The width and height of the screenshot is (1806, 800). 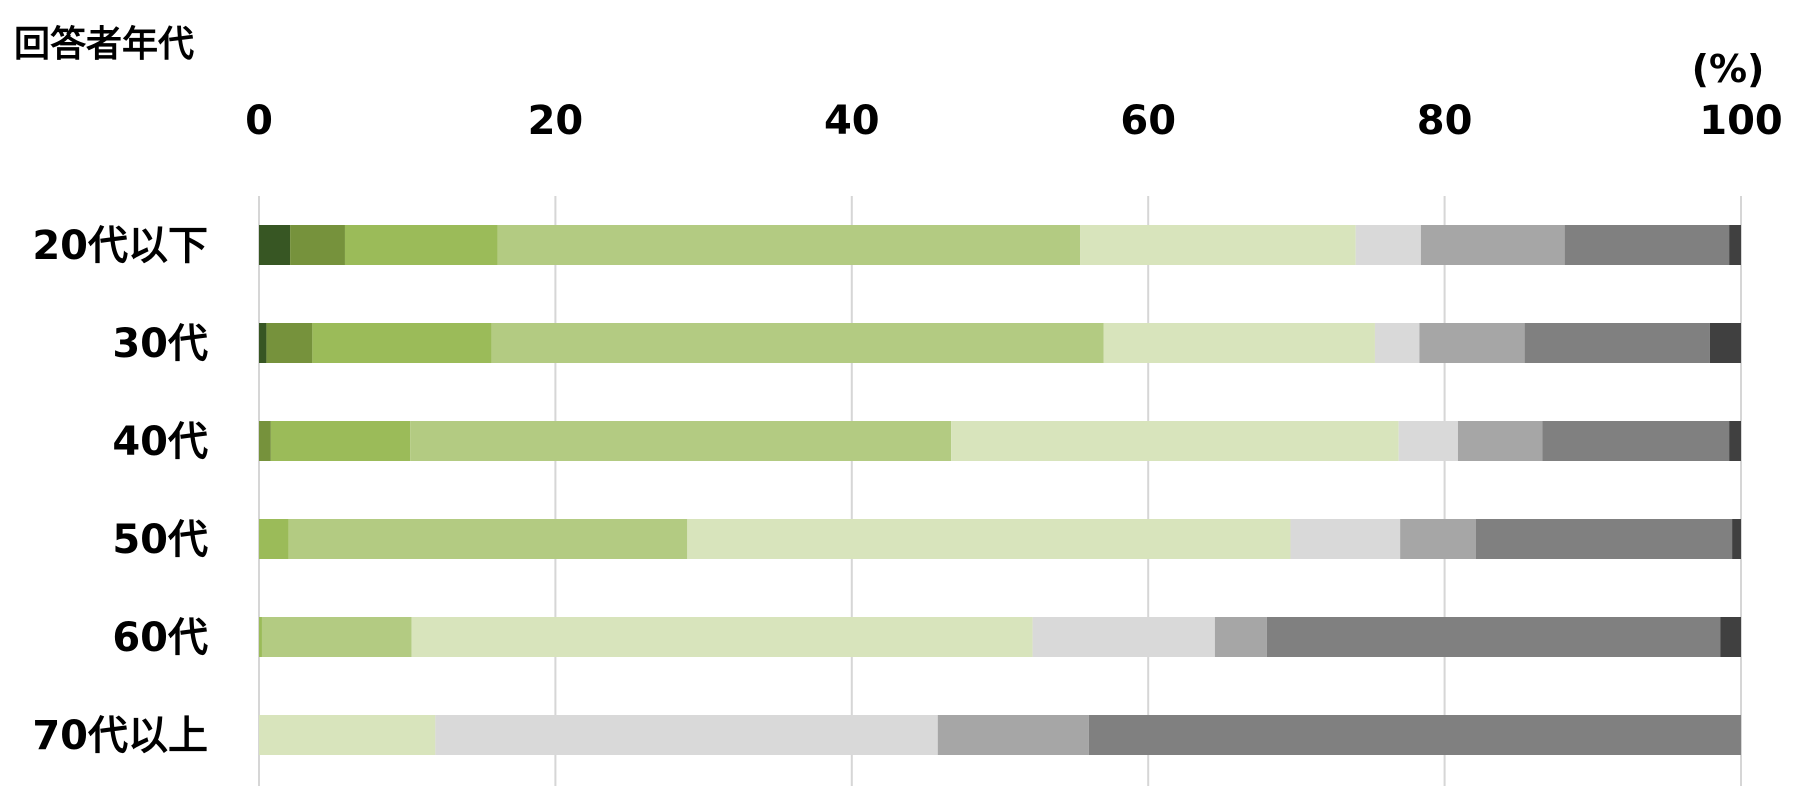 I want to click on unit-label: (%), so click(x=1728, y=69).